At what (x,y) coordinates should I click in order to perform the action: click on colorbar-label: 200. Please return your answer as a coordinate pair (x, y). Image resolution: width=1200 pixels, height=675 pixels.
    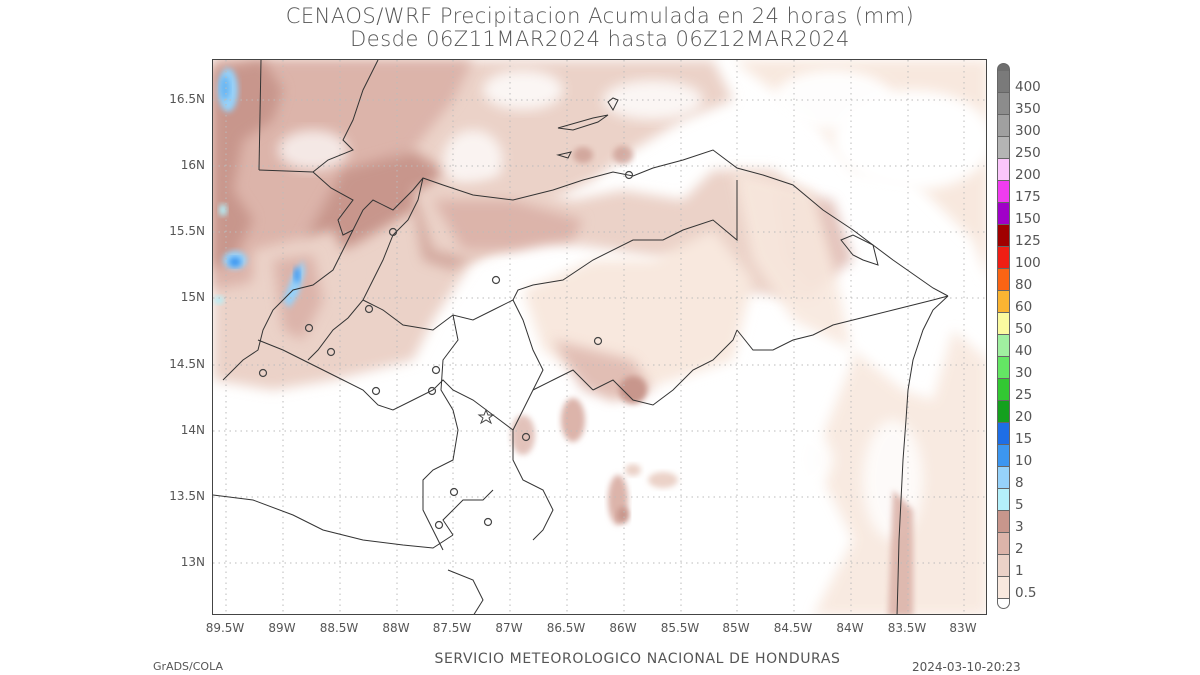
    Looking at the image, I should click on (1028, 175).